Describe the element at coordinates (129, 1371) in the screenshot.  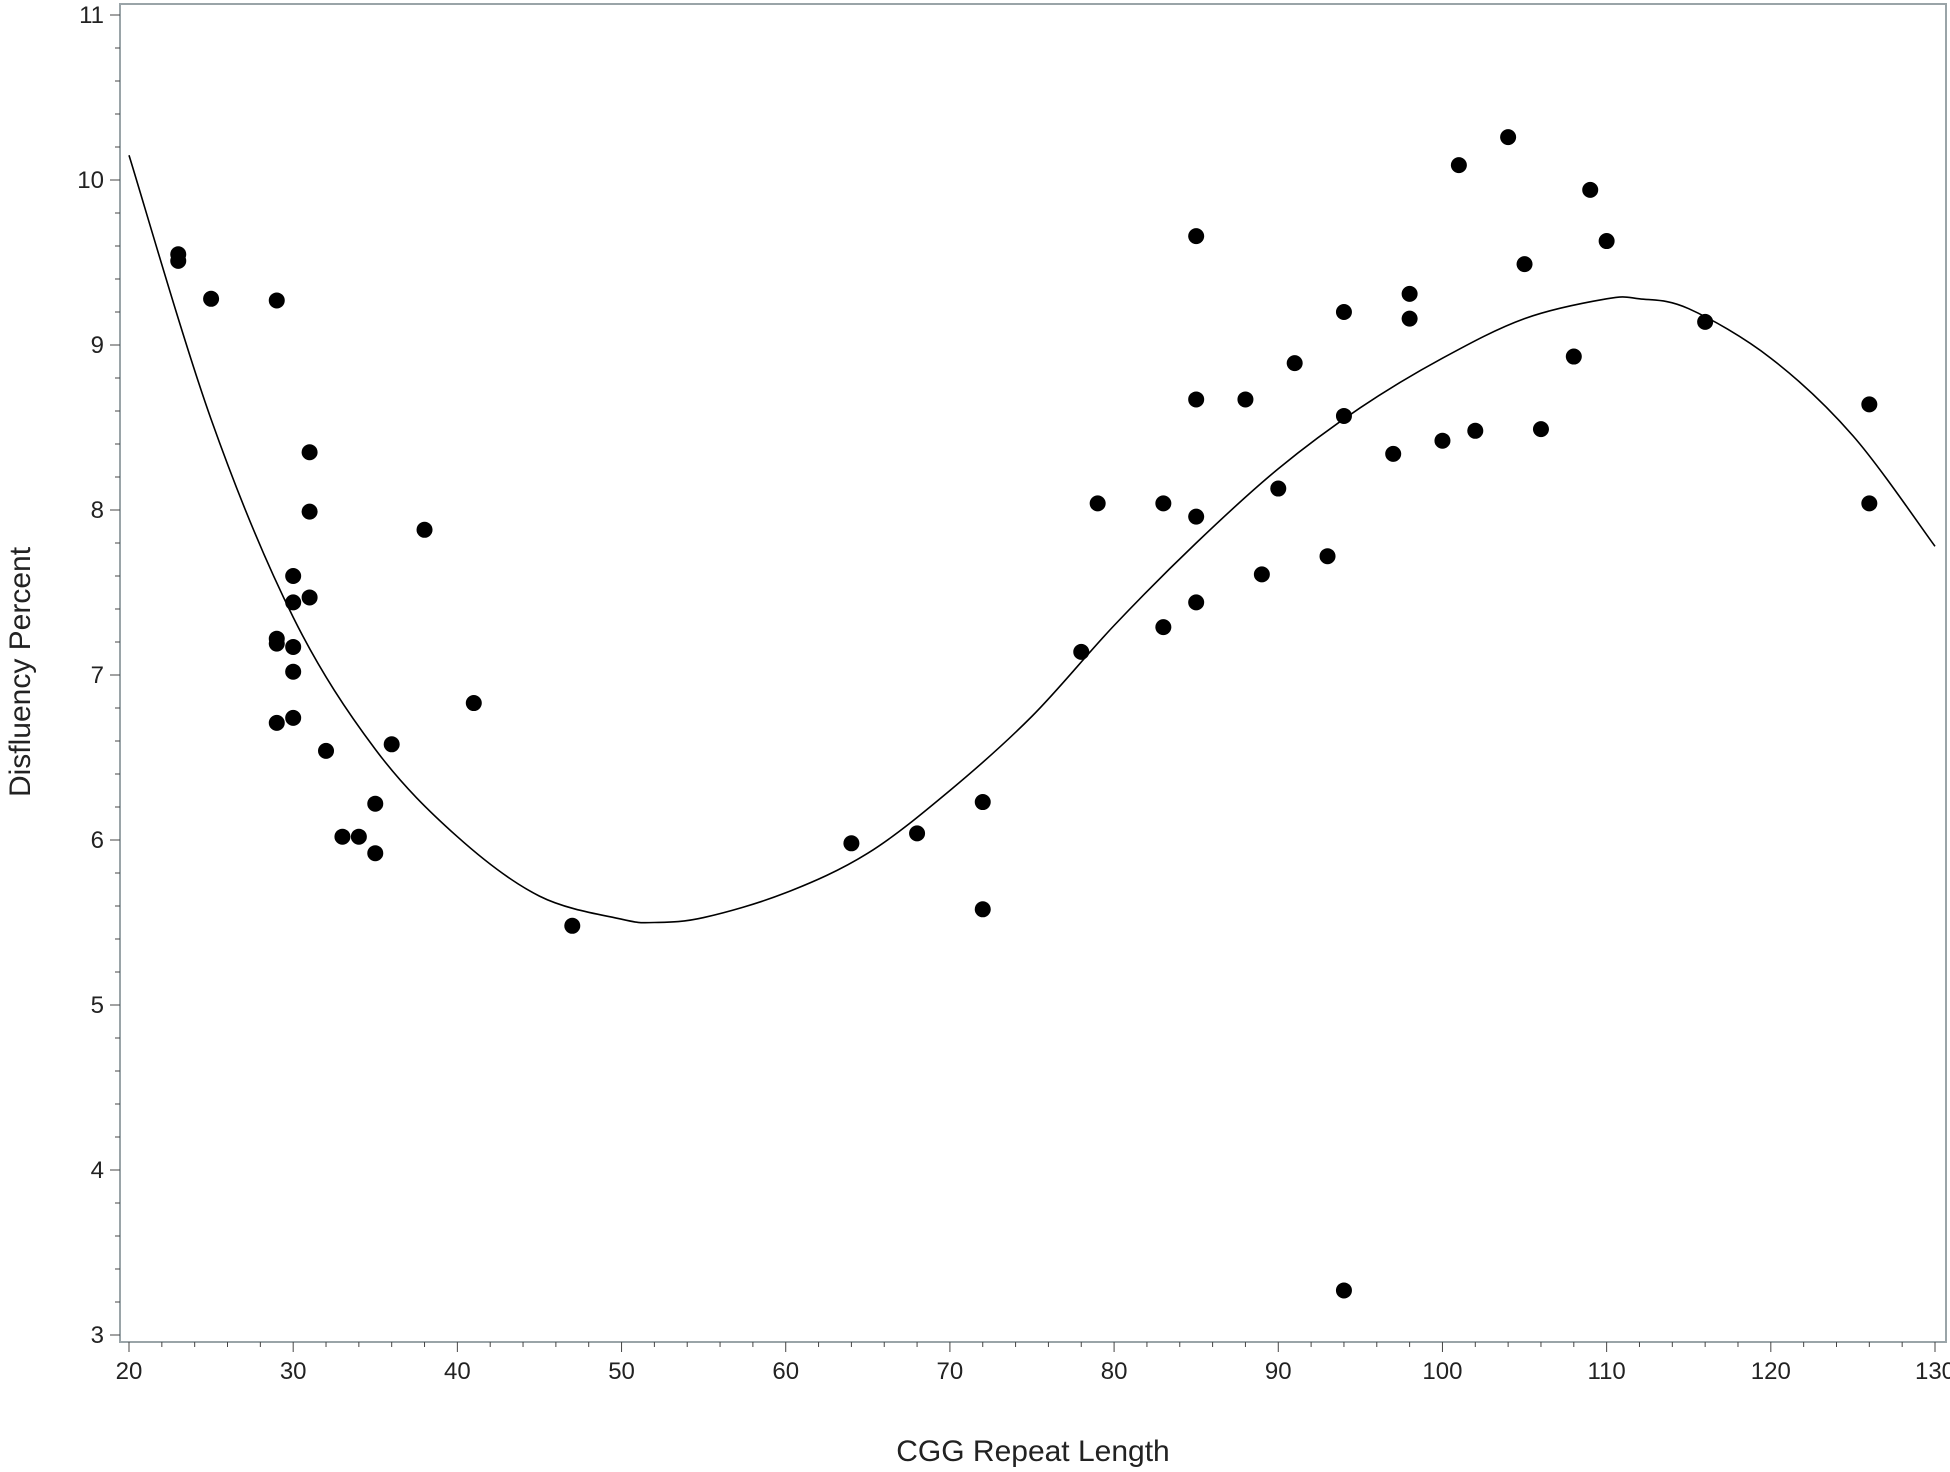
I see `x-tick-label: 20` at that location.